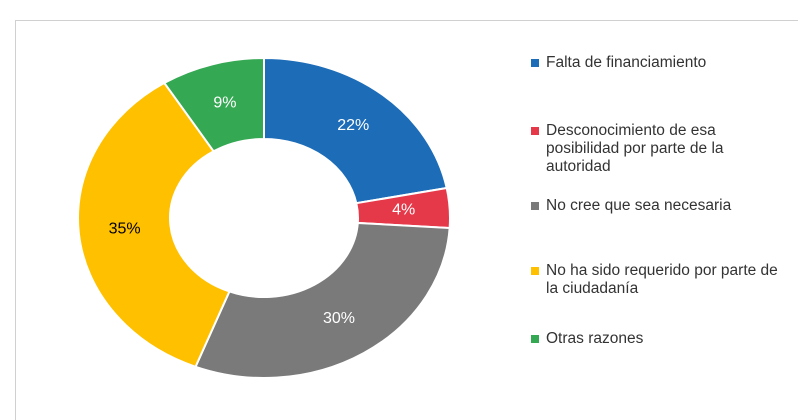  Describe the element at coordinates (353, 125) in the screenshot. I see `data-label: 22%` at that location.